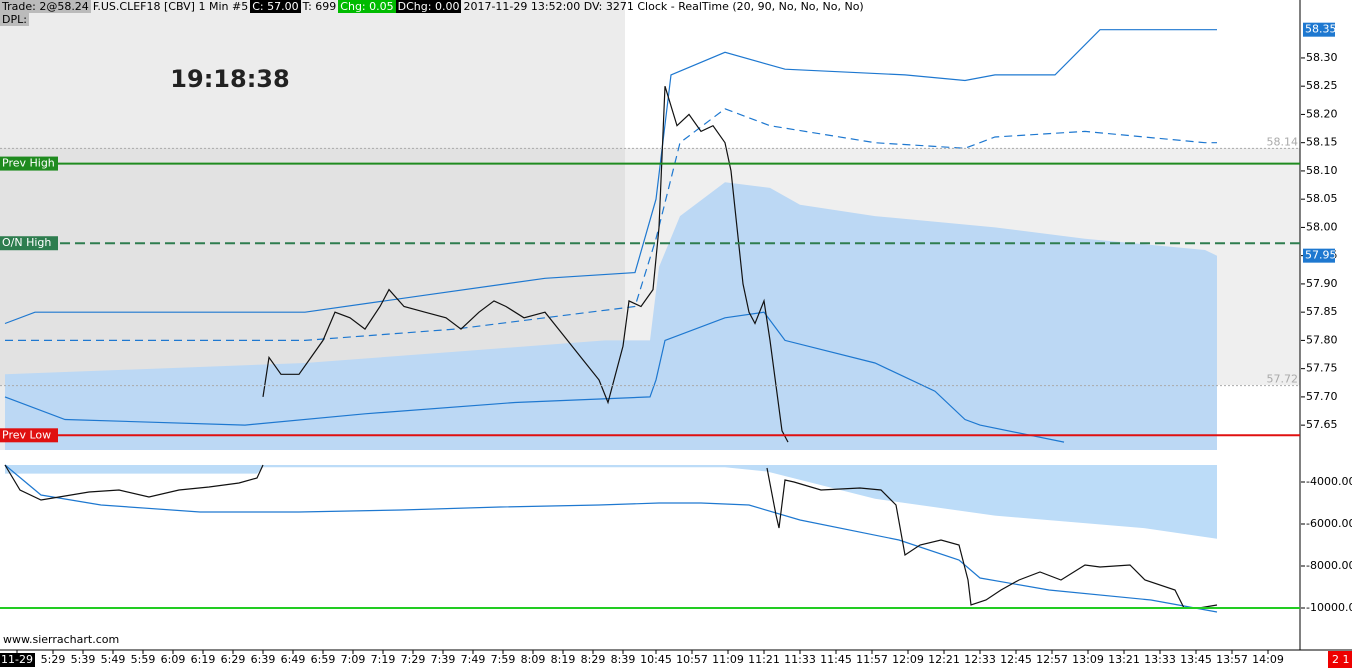  Describe the element at coordinates (113, 659) in the screenshot. I see `x-tick-label: 5:49` at that location.